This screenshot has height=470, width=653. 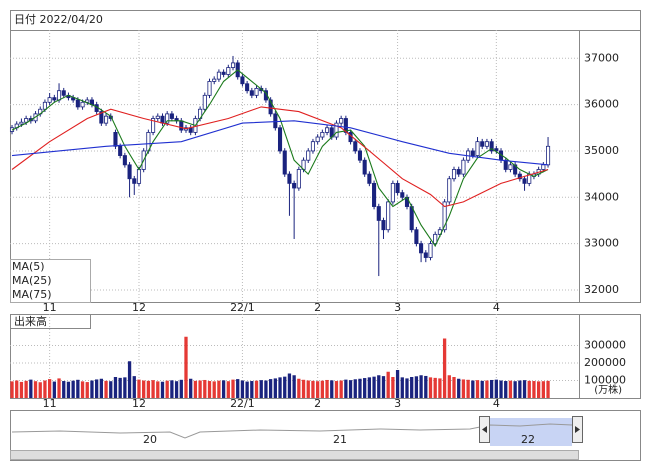 What do you see at coordinates (577, 429) in the screenshot?
I see `arrow-right` at bounding box center [577, 429].